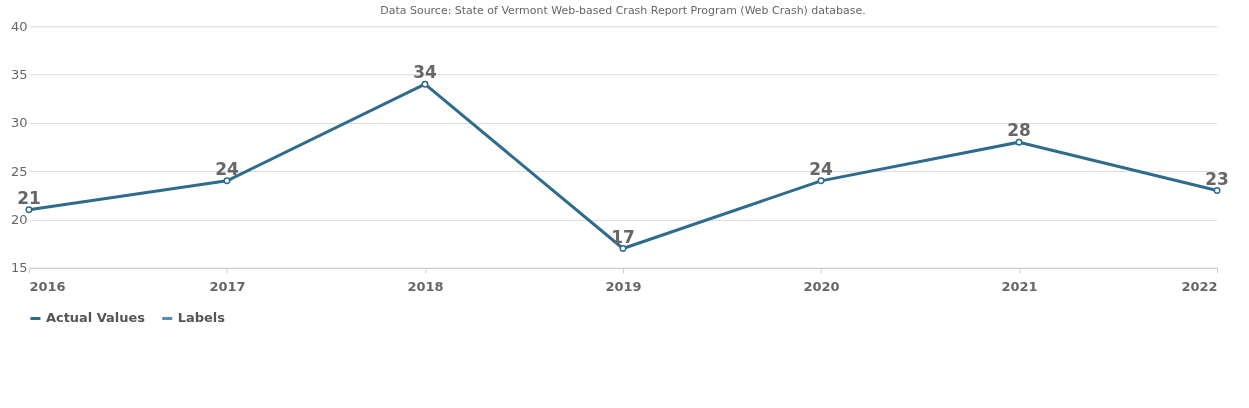  Describe the element at coordinates (1019, 130) in the screenshot. I see `data-label: 28` at that location.